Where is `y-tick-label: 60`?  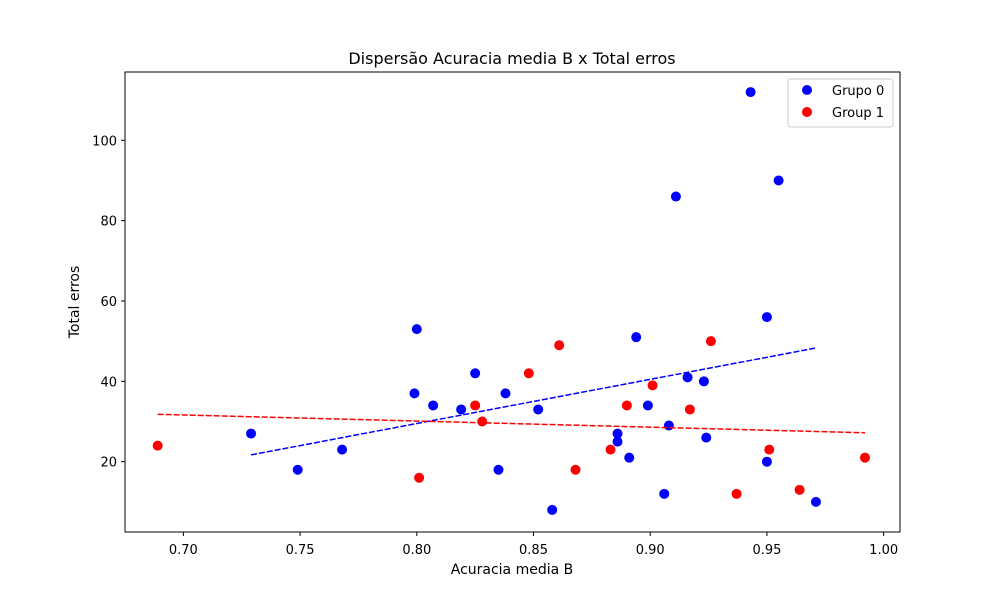 y-tick-label: 60 is located at coordinates (108, 302).